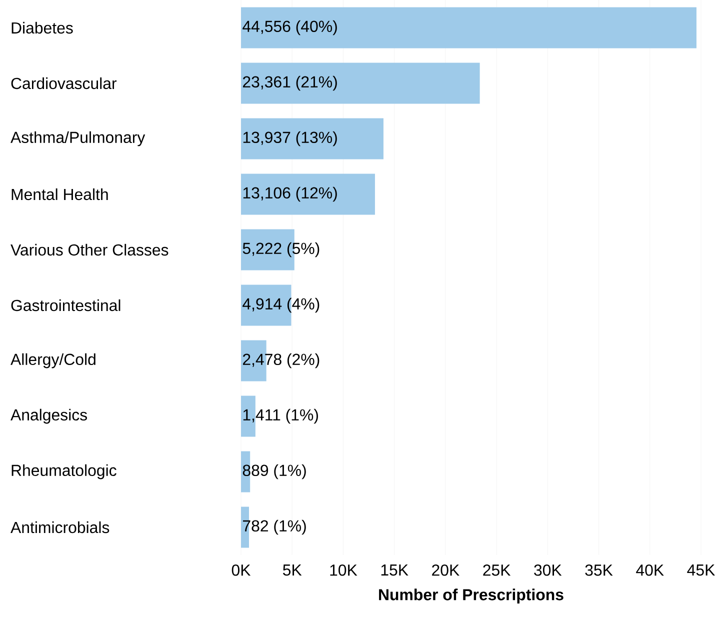 The image size is (724, 625). I want to click on x-tick-label: 40K, so click(650, 570).